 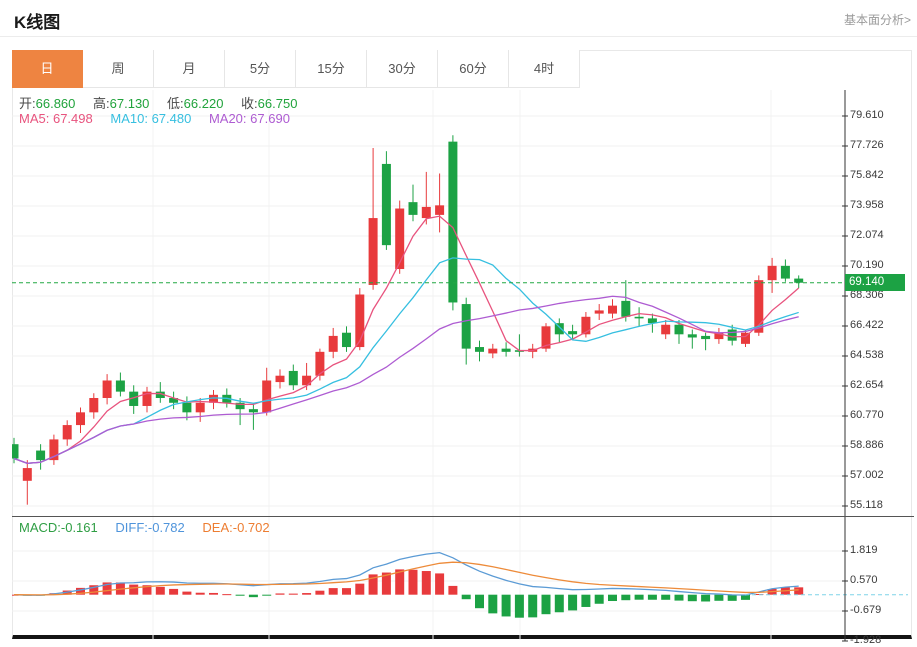 I want to click on interval-tab-15分: 15分, so click(x=331, y=69).